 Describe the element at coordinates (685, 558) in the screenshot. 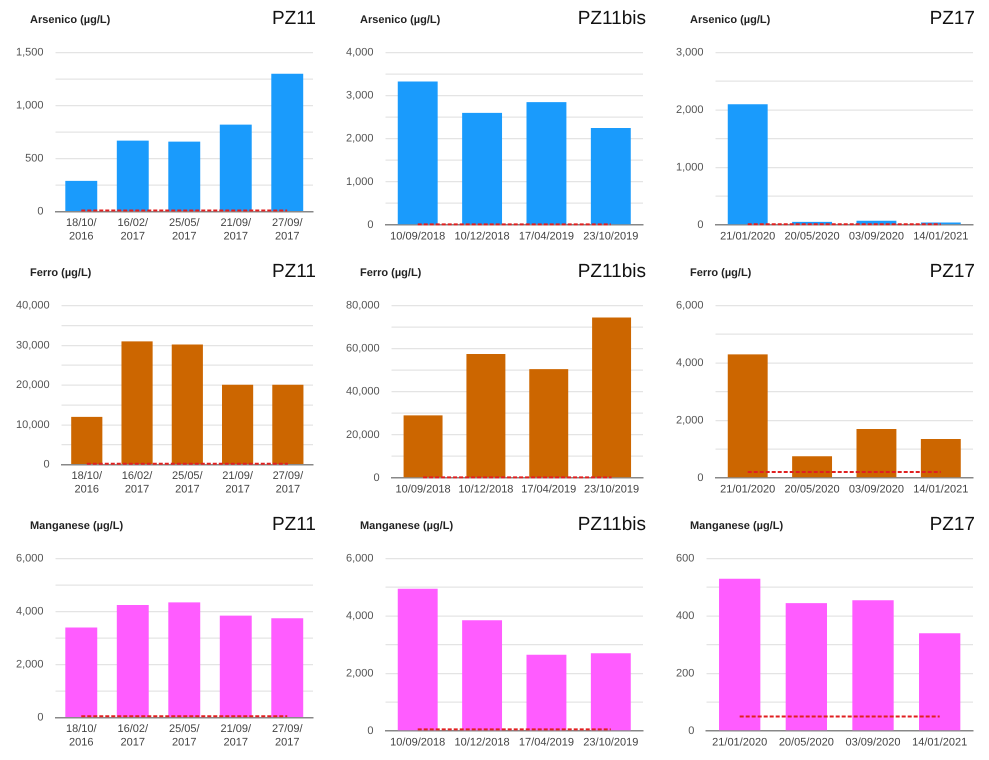

I see `y-tick-label: 600` at that location.